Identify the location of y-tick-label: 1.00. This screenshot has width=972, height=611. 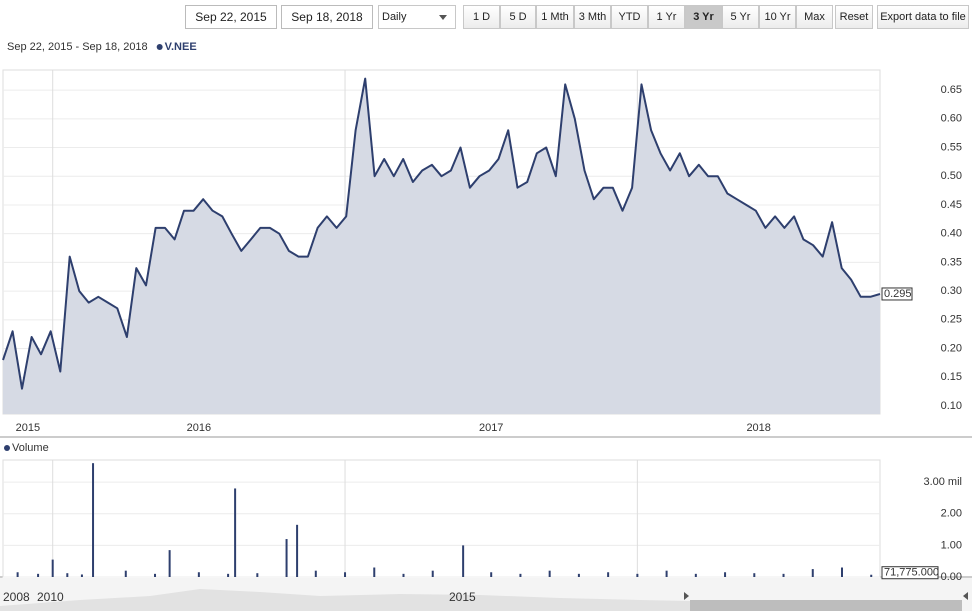
(951, 545).